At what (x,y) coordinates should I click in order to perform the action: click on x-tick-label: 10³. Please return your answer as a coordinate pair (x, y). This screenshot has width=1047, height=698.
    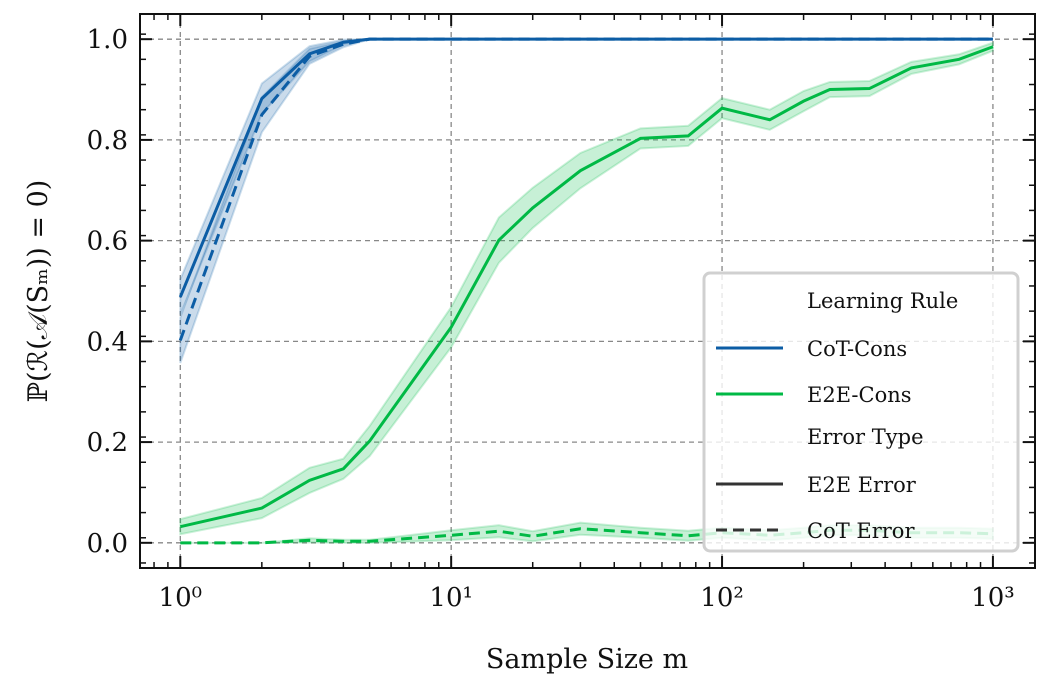
    Looking at the image, I should click on (993, 598).